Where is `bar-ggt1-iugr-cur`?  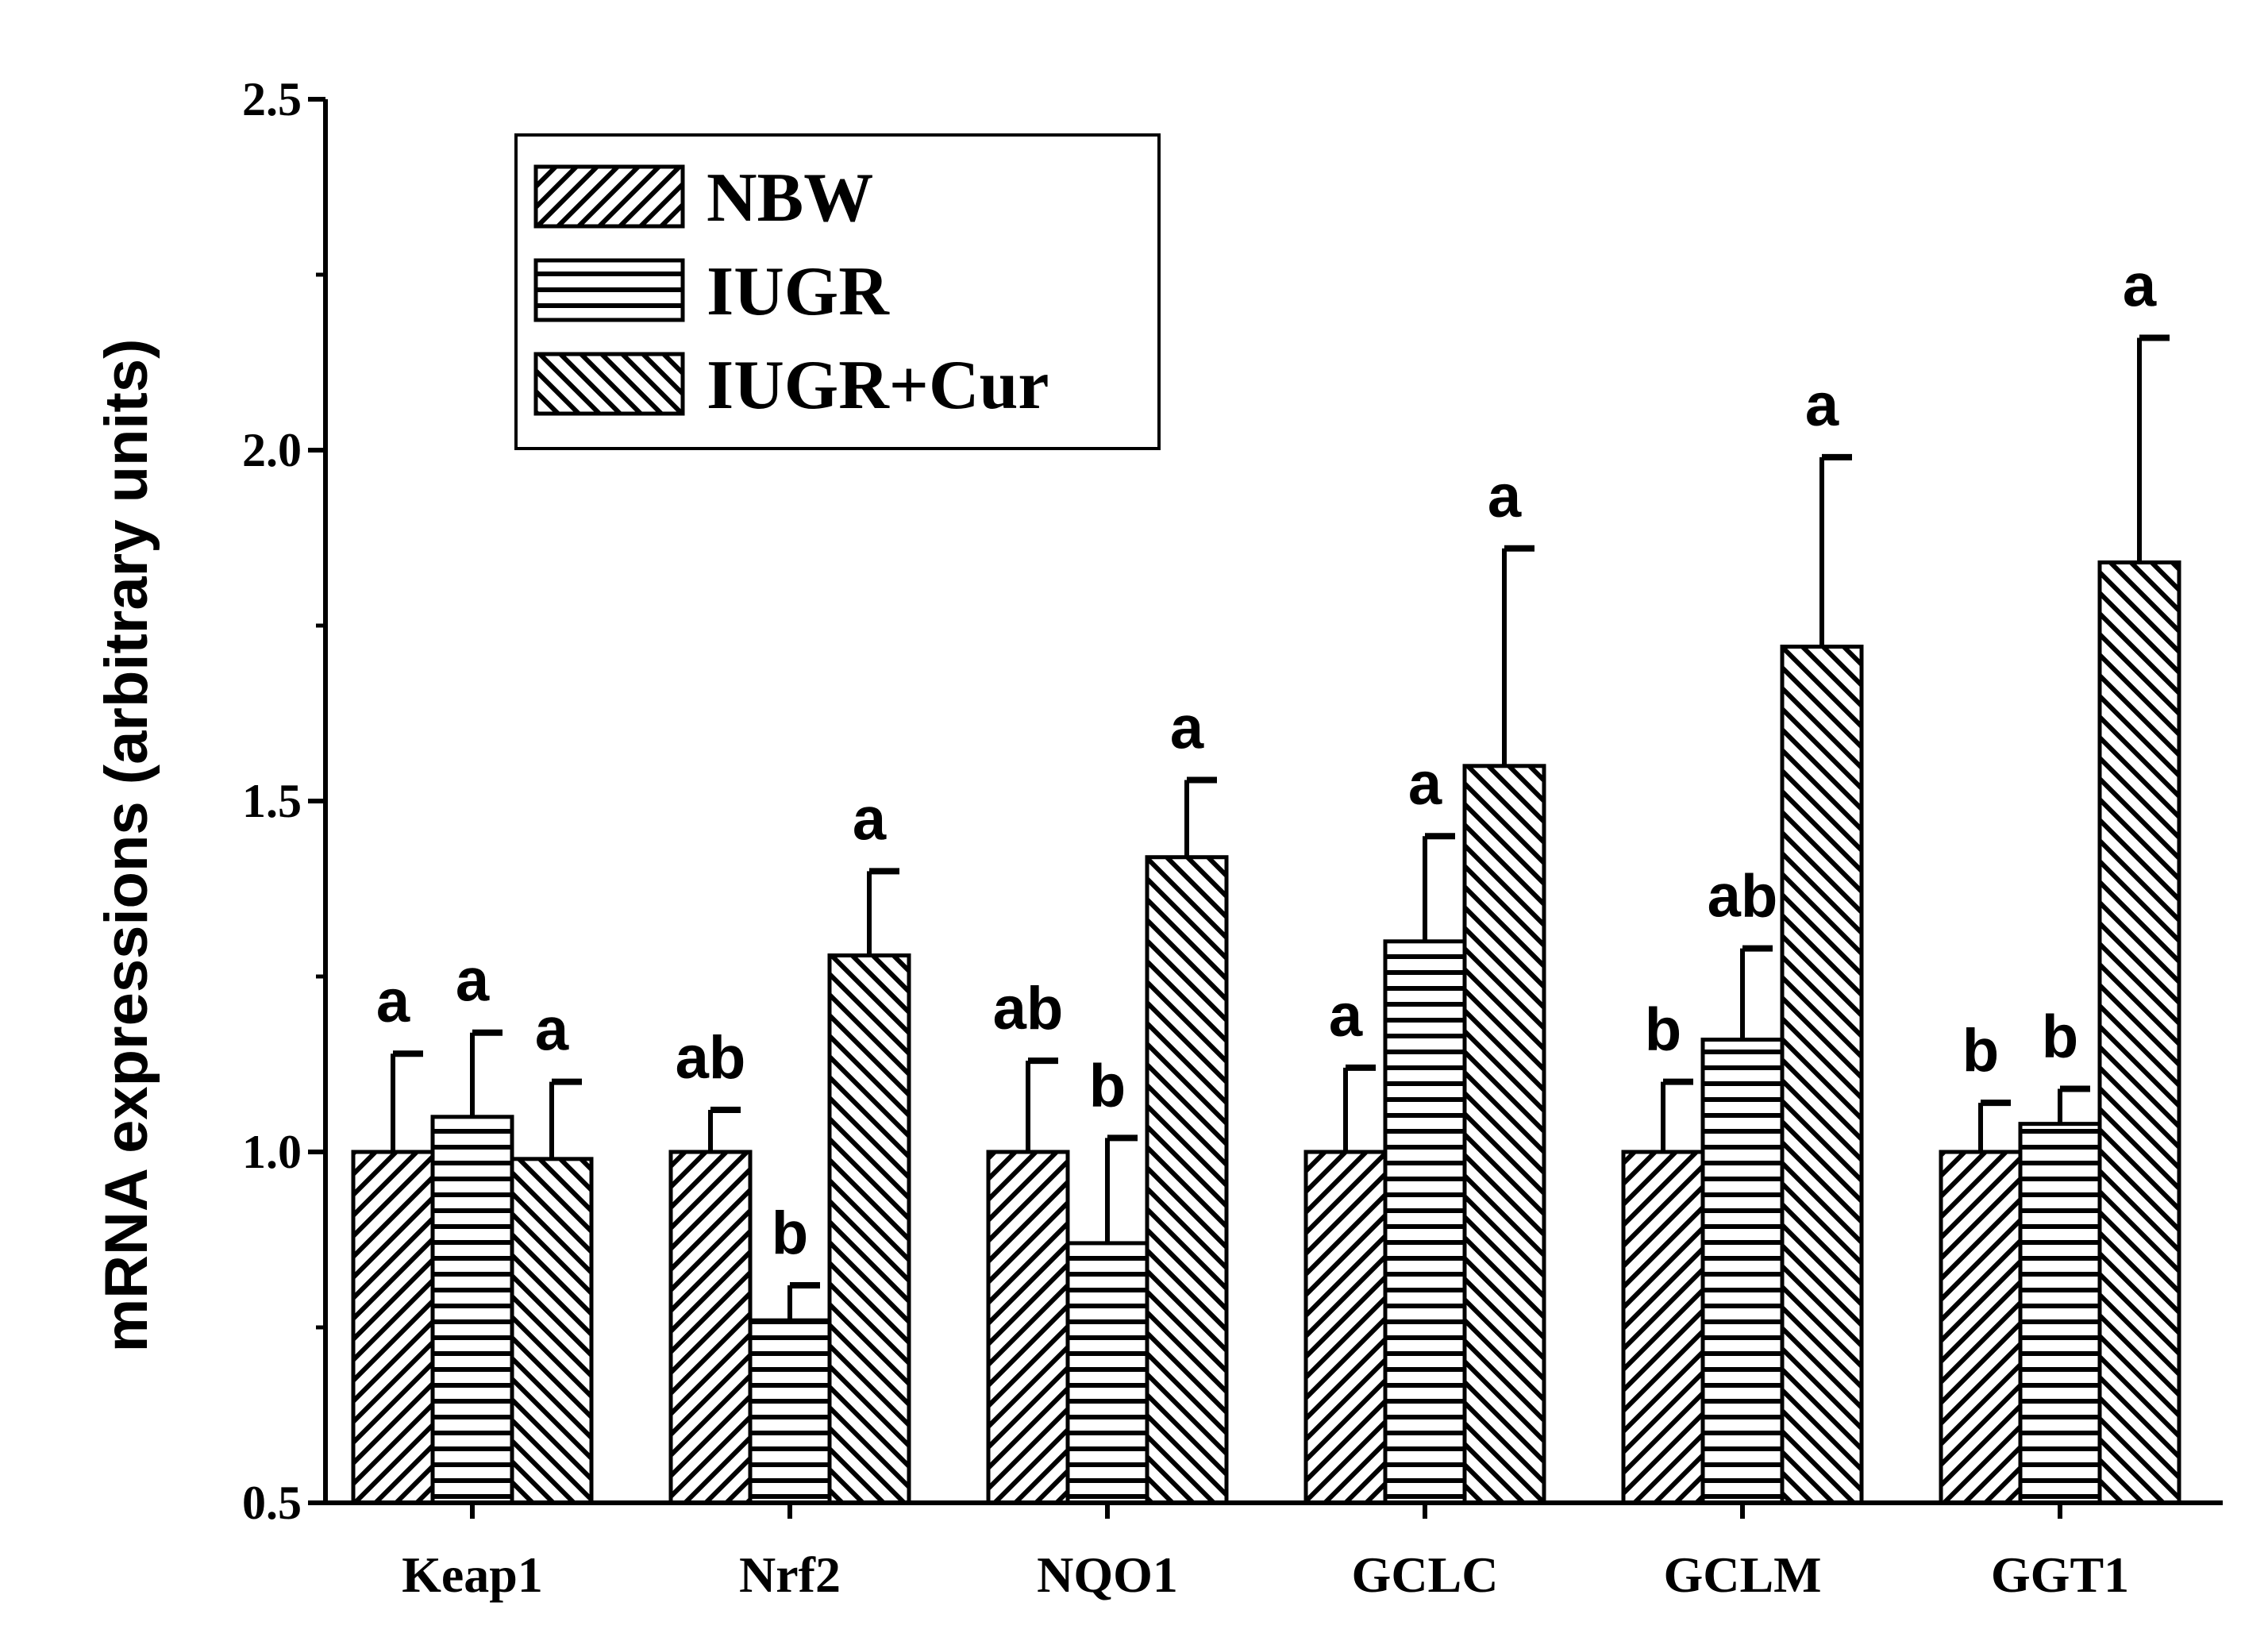 bar-ggt1-iugr-cur is located at coordinates (2139, 1032).